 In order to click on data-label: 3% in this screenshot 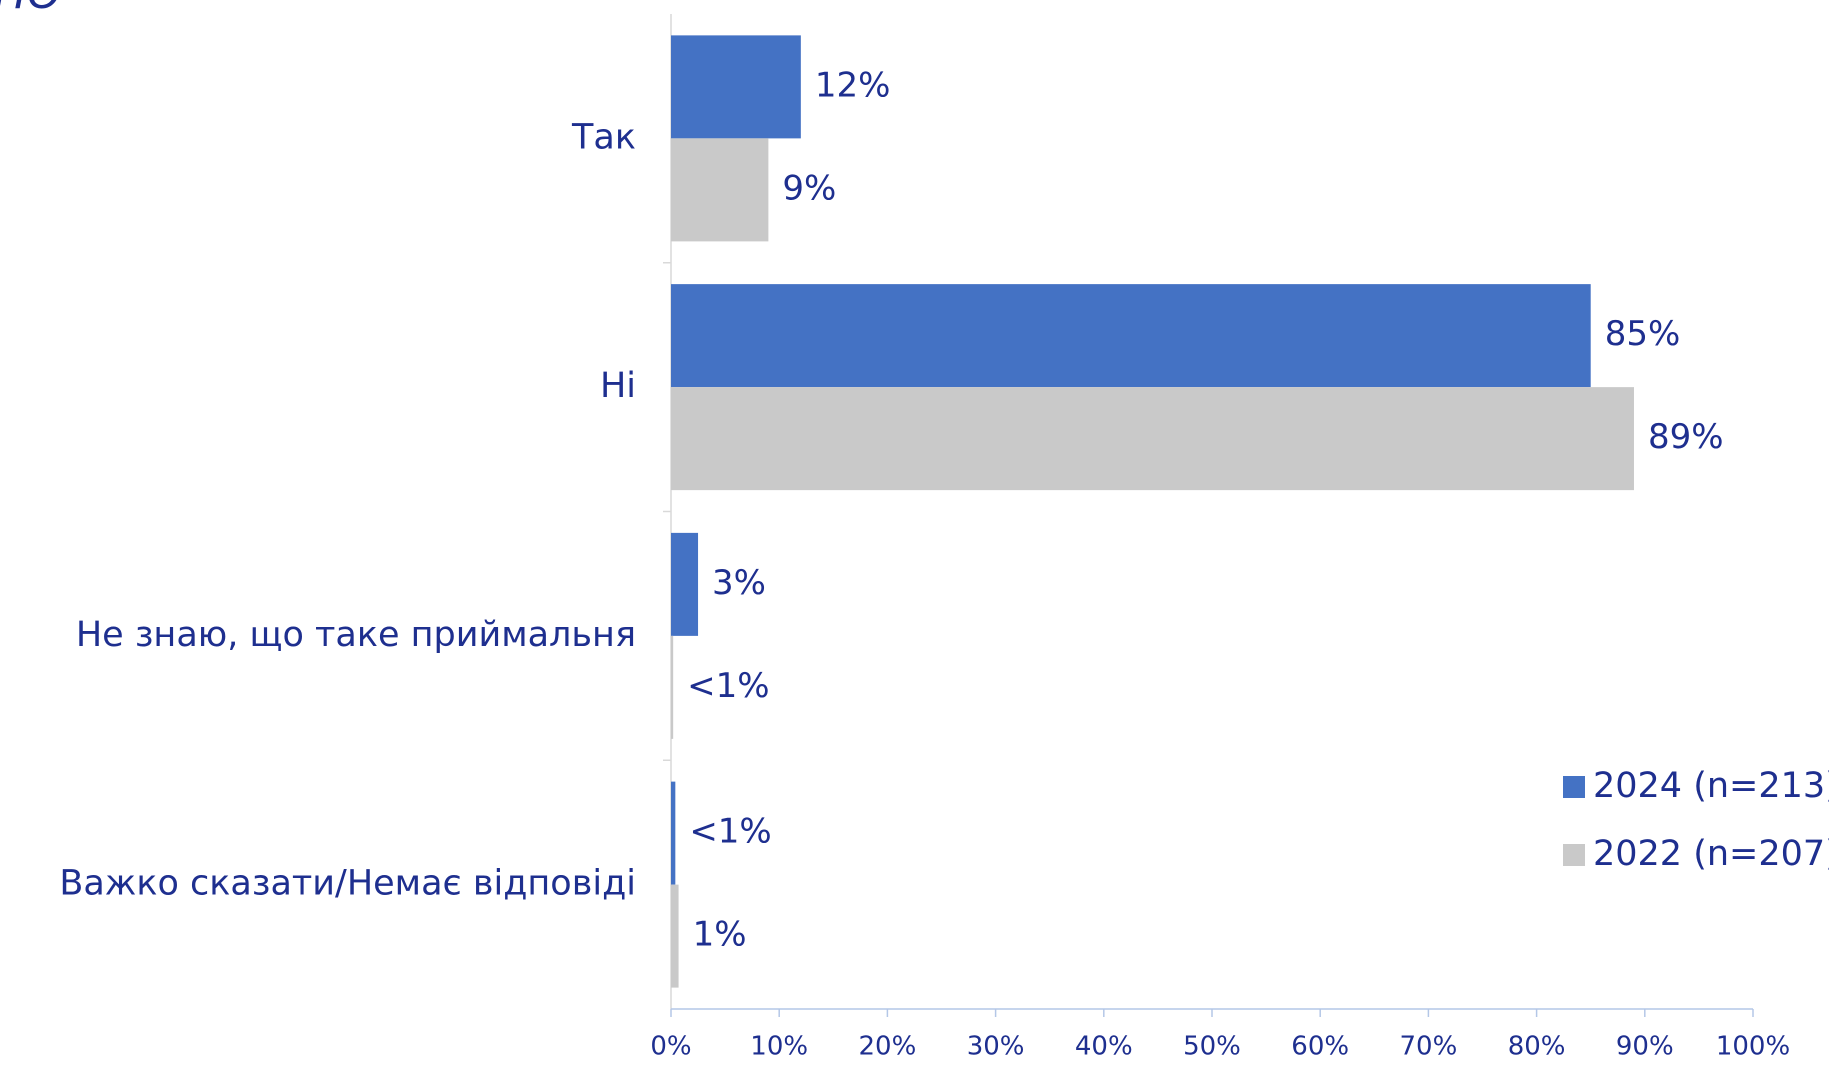, I will do `click(739, 583)`.